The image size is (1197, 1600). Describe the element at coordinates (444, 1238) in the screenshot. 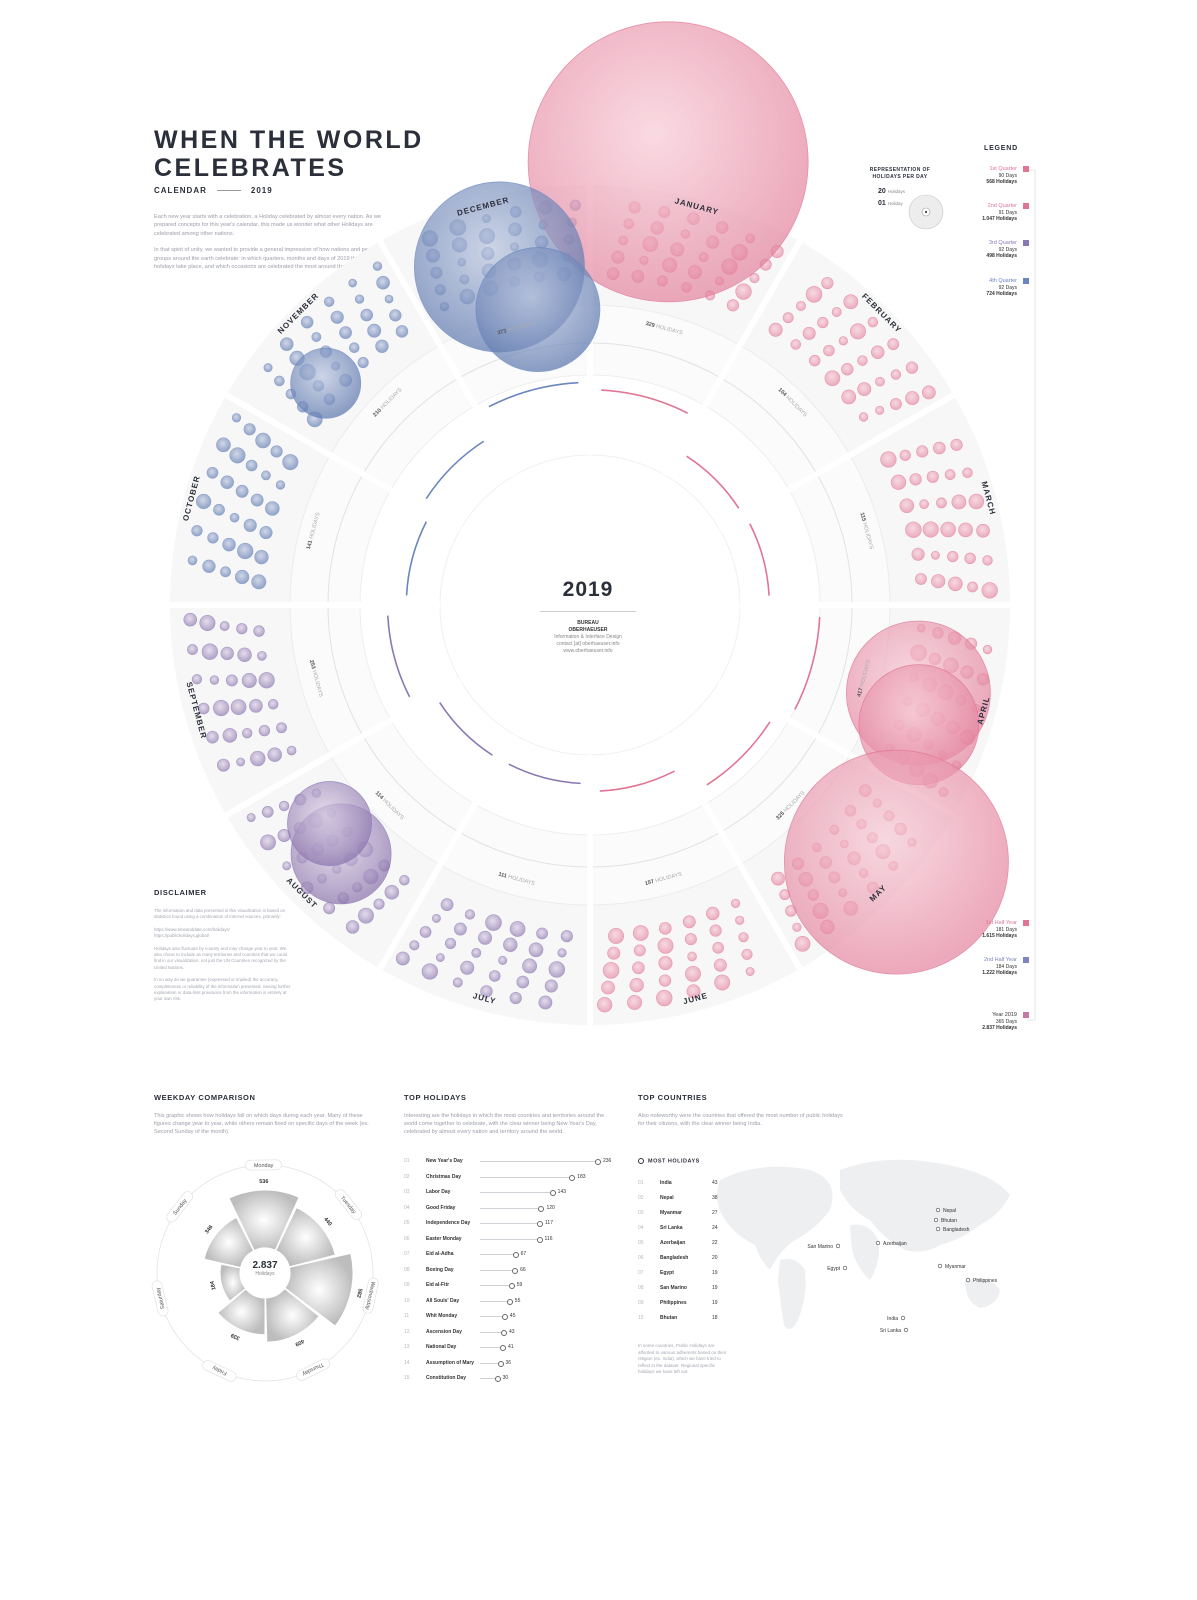

I see `holiday-name: Easter Monday` at that location.